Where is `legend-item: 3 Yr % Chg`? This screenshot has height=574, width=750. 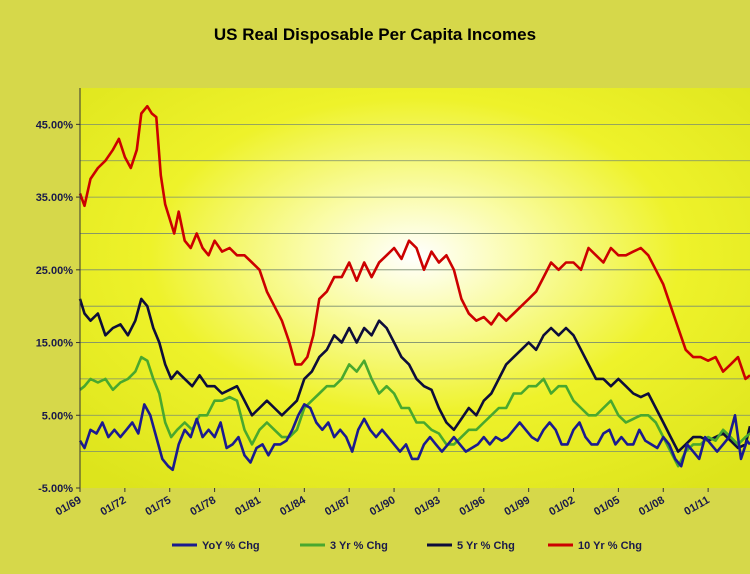 legend-item: 3 Yr % Chg is located at coordinates (344, 546).